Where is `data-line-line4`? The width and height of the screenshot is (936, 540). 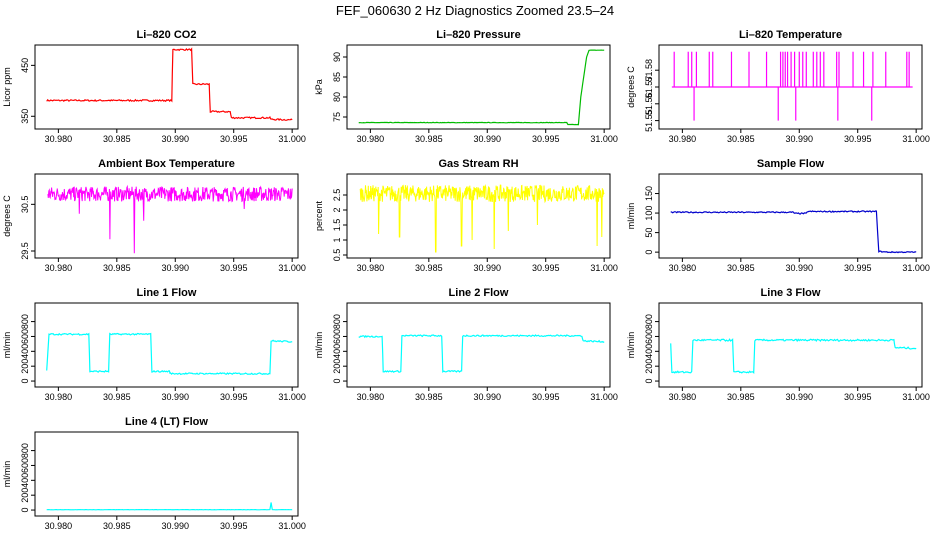 data-line-line4 is located at coordinates (169, 506).